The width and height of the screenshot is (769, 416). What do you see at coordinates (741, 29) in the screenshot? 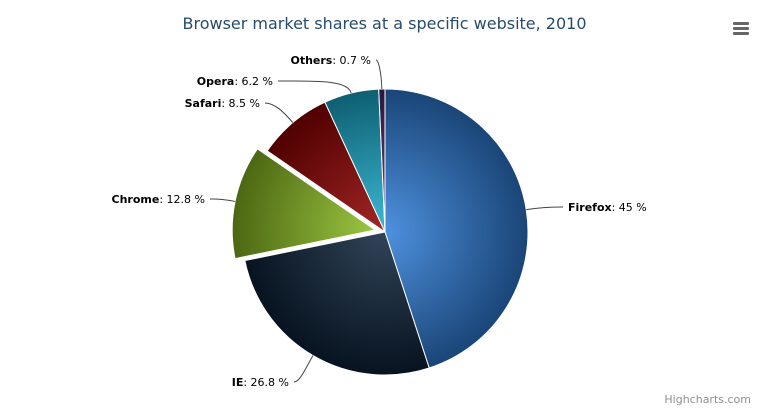
I see `hamburger-menu-icon` at bounding box center [741, 29].